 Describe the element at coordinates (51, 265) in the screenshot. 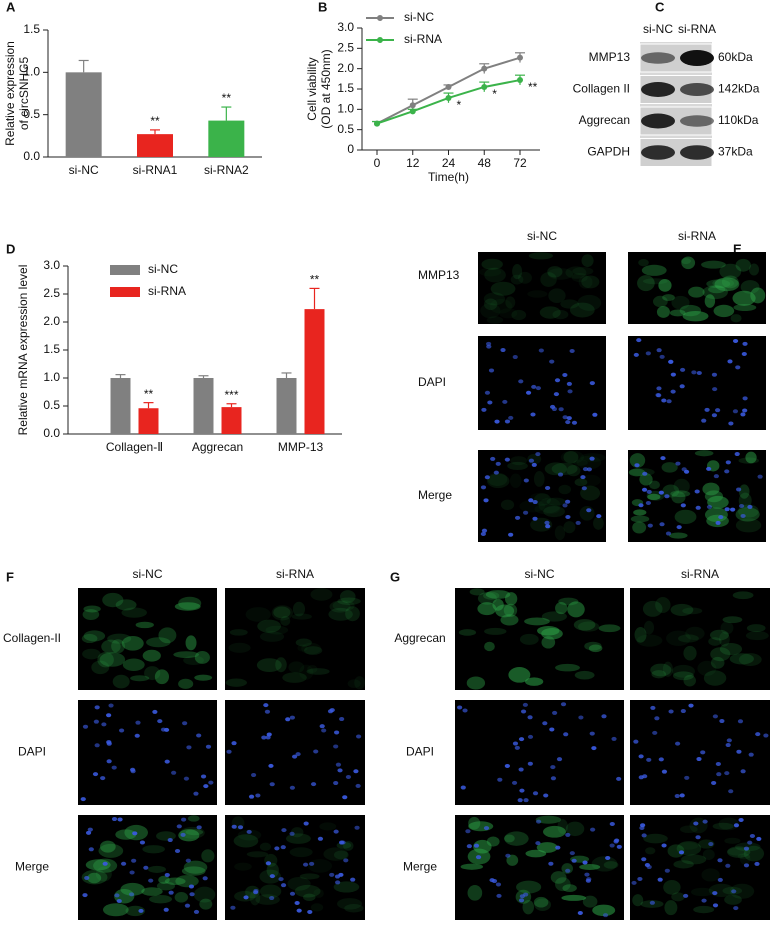

I see `y-tick-label: 3.0` at that location.